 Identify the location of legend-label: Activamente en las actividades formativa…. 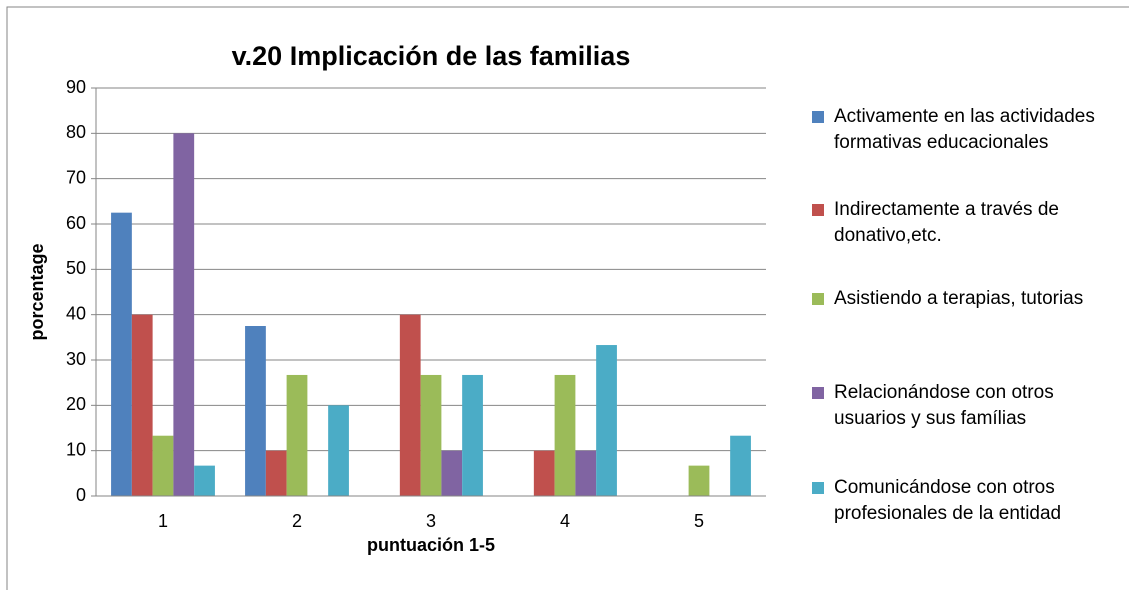
(964, 129).